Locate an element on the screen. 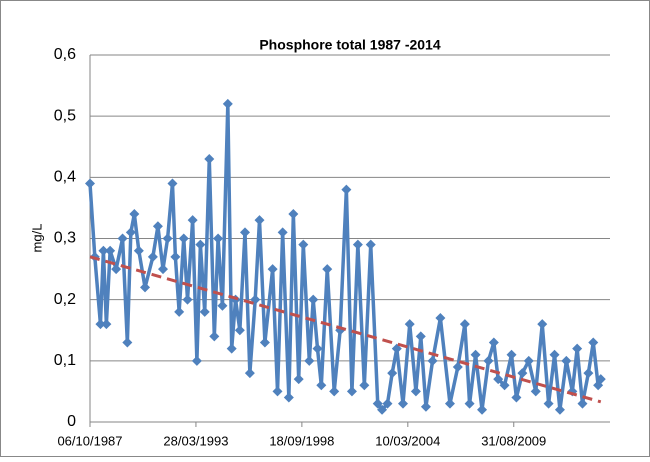  y-axis-label: mg/L is located at coordinates (36, 238).